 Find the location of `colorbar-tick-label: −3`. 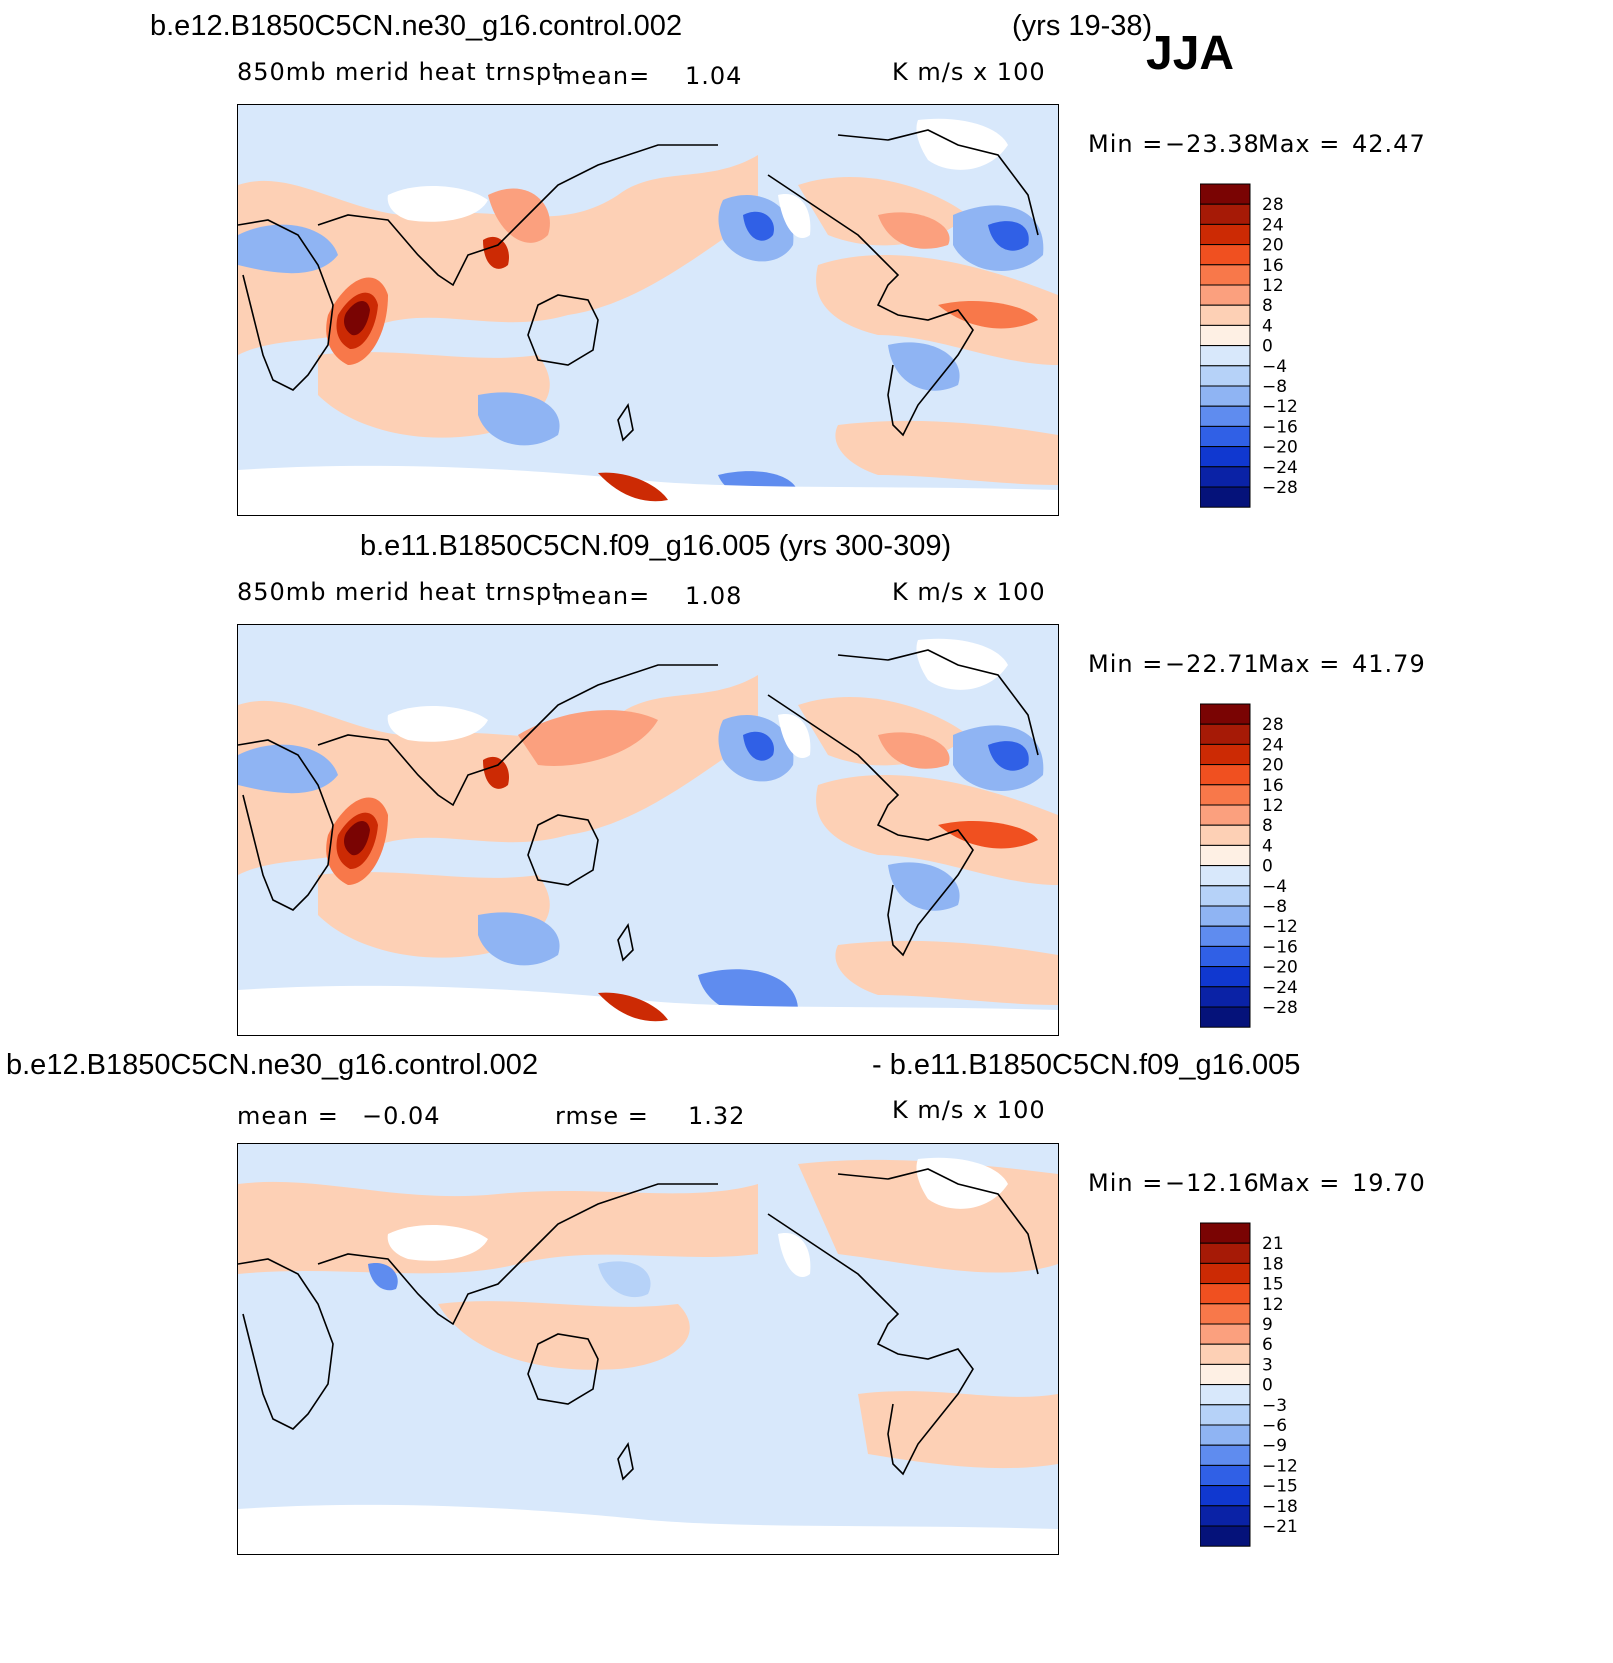

colorbar-tick-label: −3 is located at coordinates (1274, 1406).